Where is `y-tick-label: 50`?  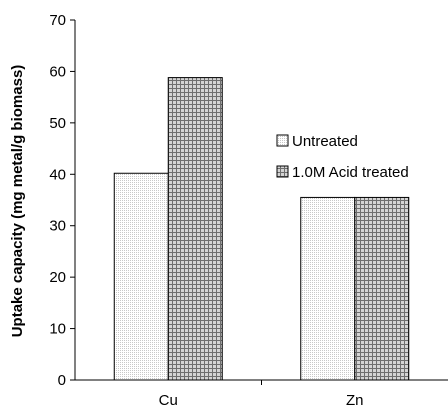 y-tick-label: 50 is located at coordinates (57, 123).